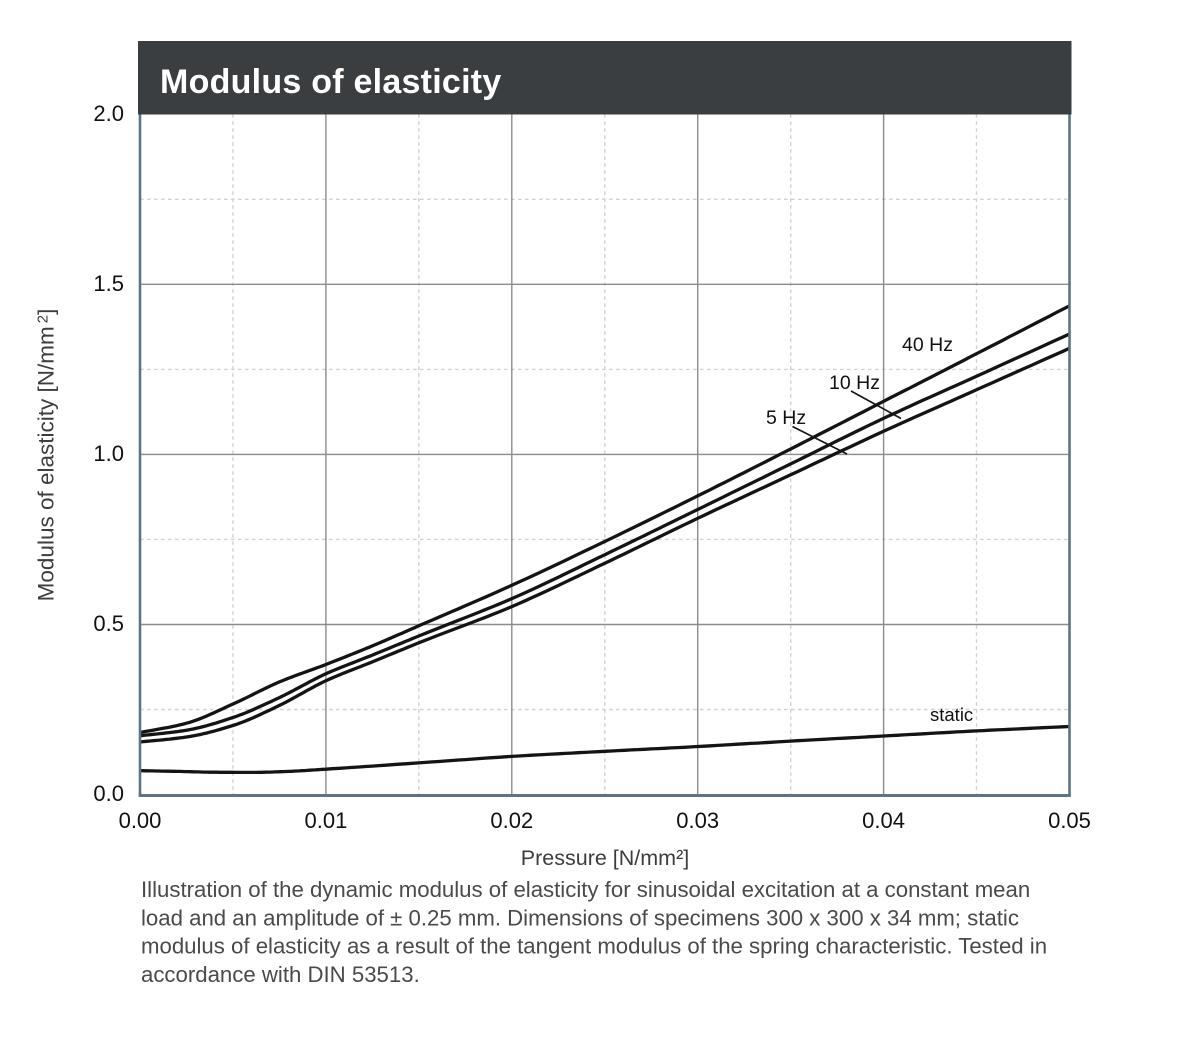 Image resolution: width=1201 pixels, height=1056 pixels. Describe the element at coordinates (854, 383) in the screenshot. I see `svg-text: 10 Hz` at that location.